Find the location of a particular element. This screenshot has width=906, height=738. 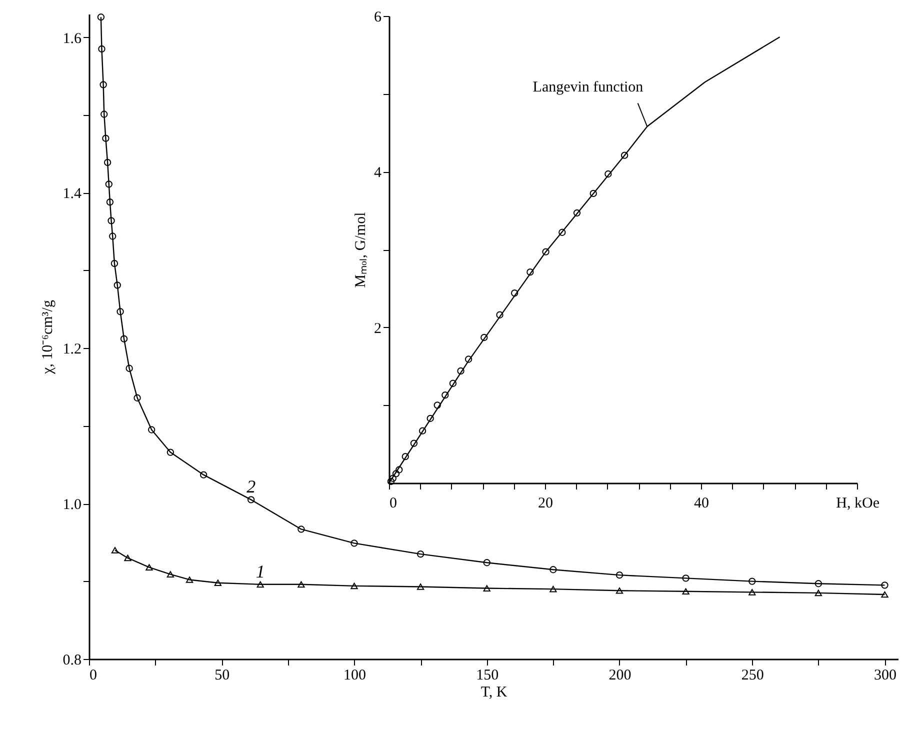

x-tick-label: 100 is located at coordinates (354, 676).